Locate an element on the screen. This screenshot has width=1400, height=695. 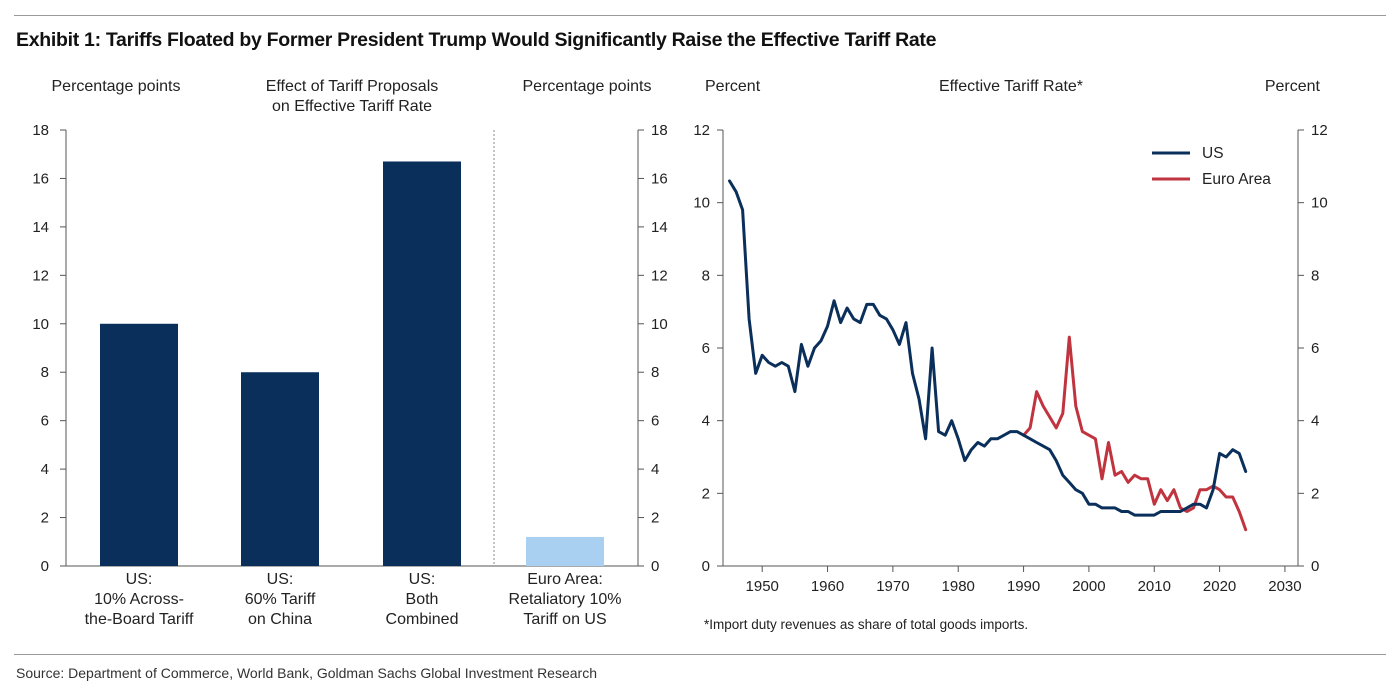
line-ytick-right-label: 6 is located at coordinates (1315, 348).